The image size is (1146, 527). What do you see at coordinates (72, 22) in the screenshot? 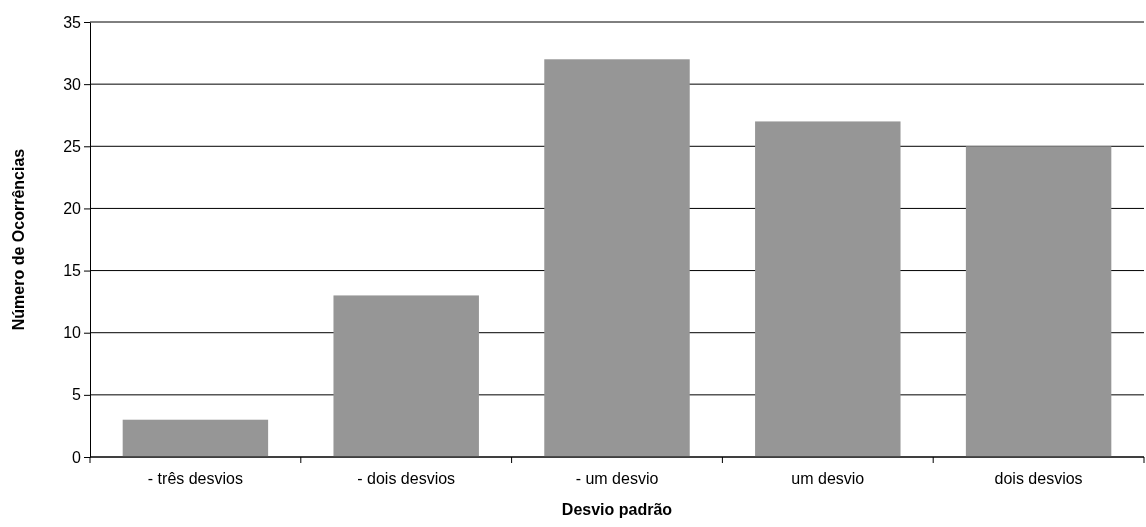
I see `y-tick-label: 35` at bounding box center [72, 22].